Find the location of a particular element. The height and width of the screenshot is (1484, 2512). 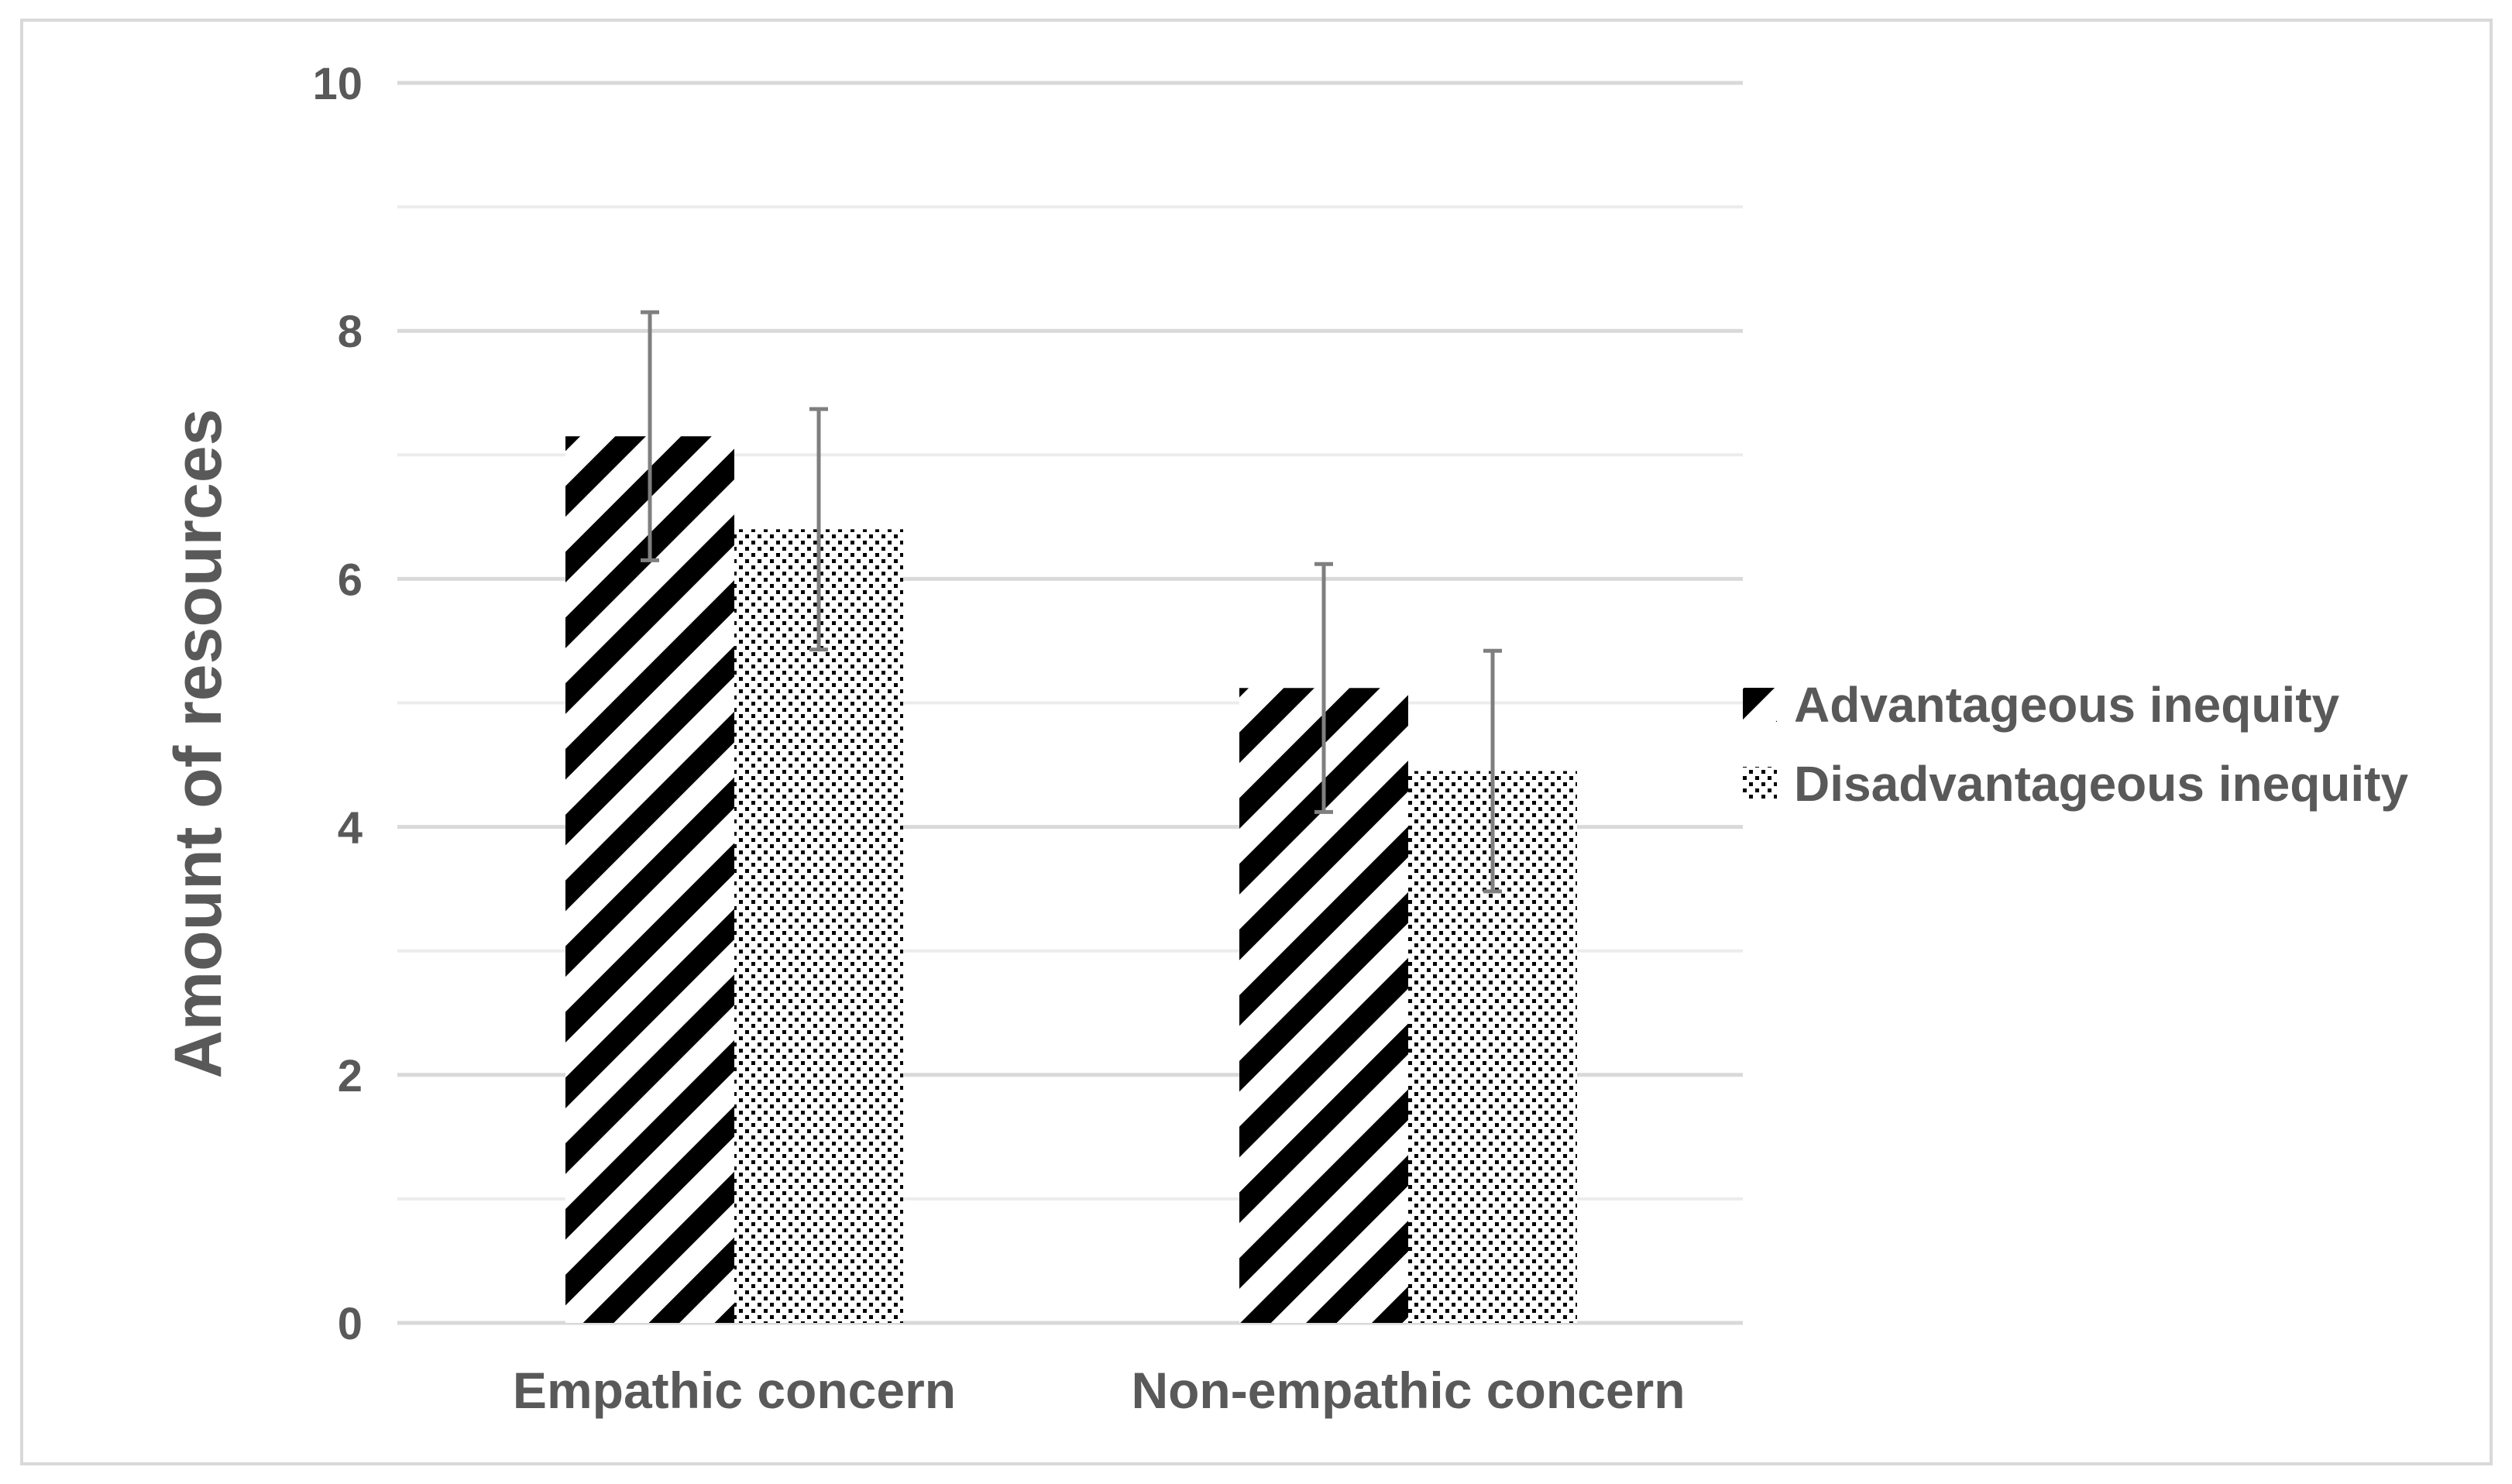

legend-label: Disadvantageous inequity is located at coordinates (2101, 784).